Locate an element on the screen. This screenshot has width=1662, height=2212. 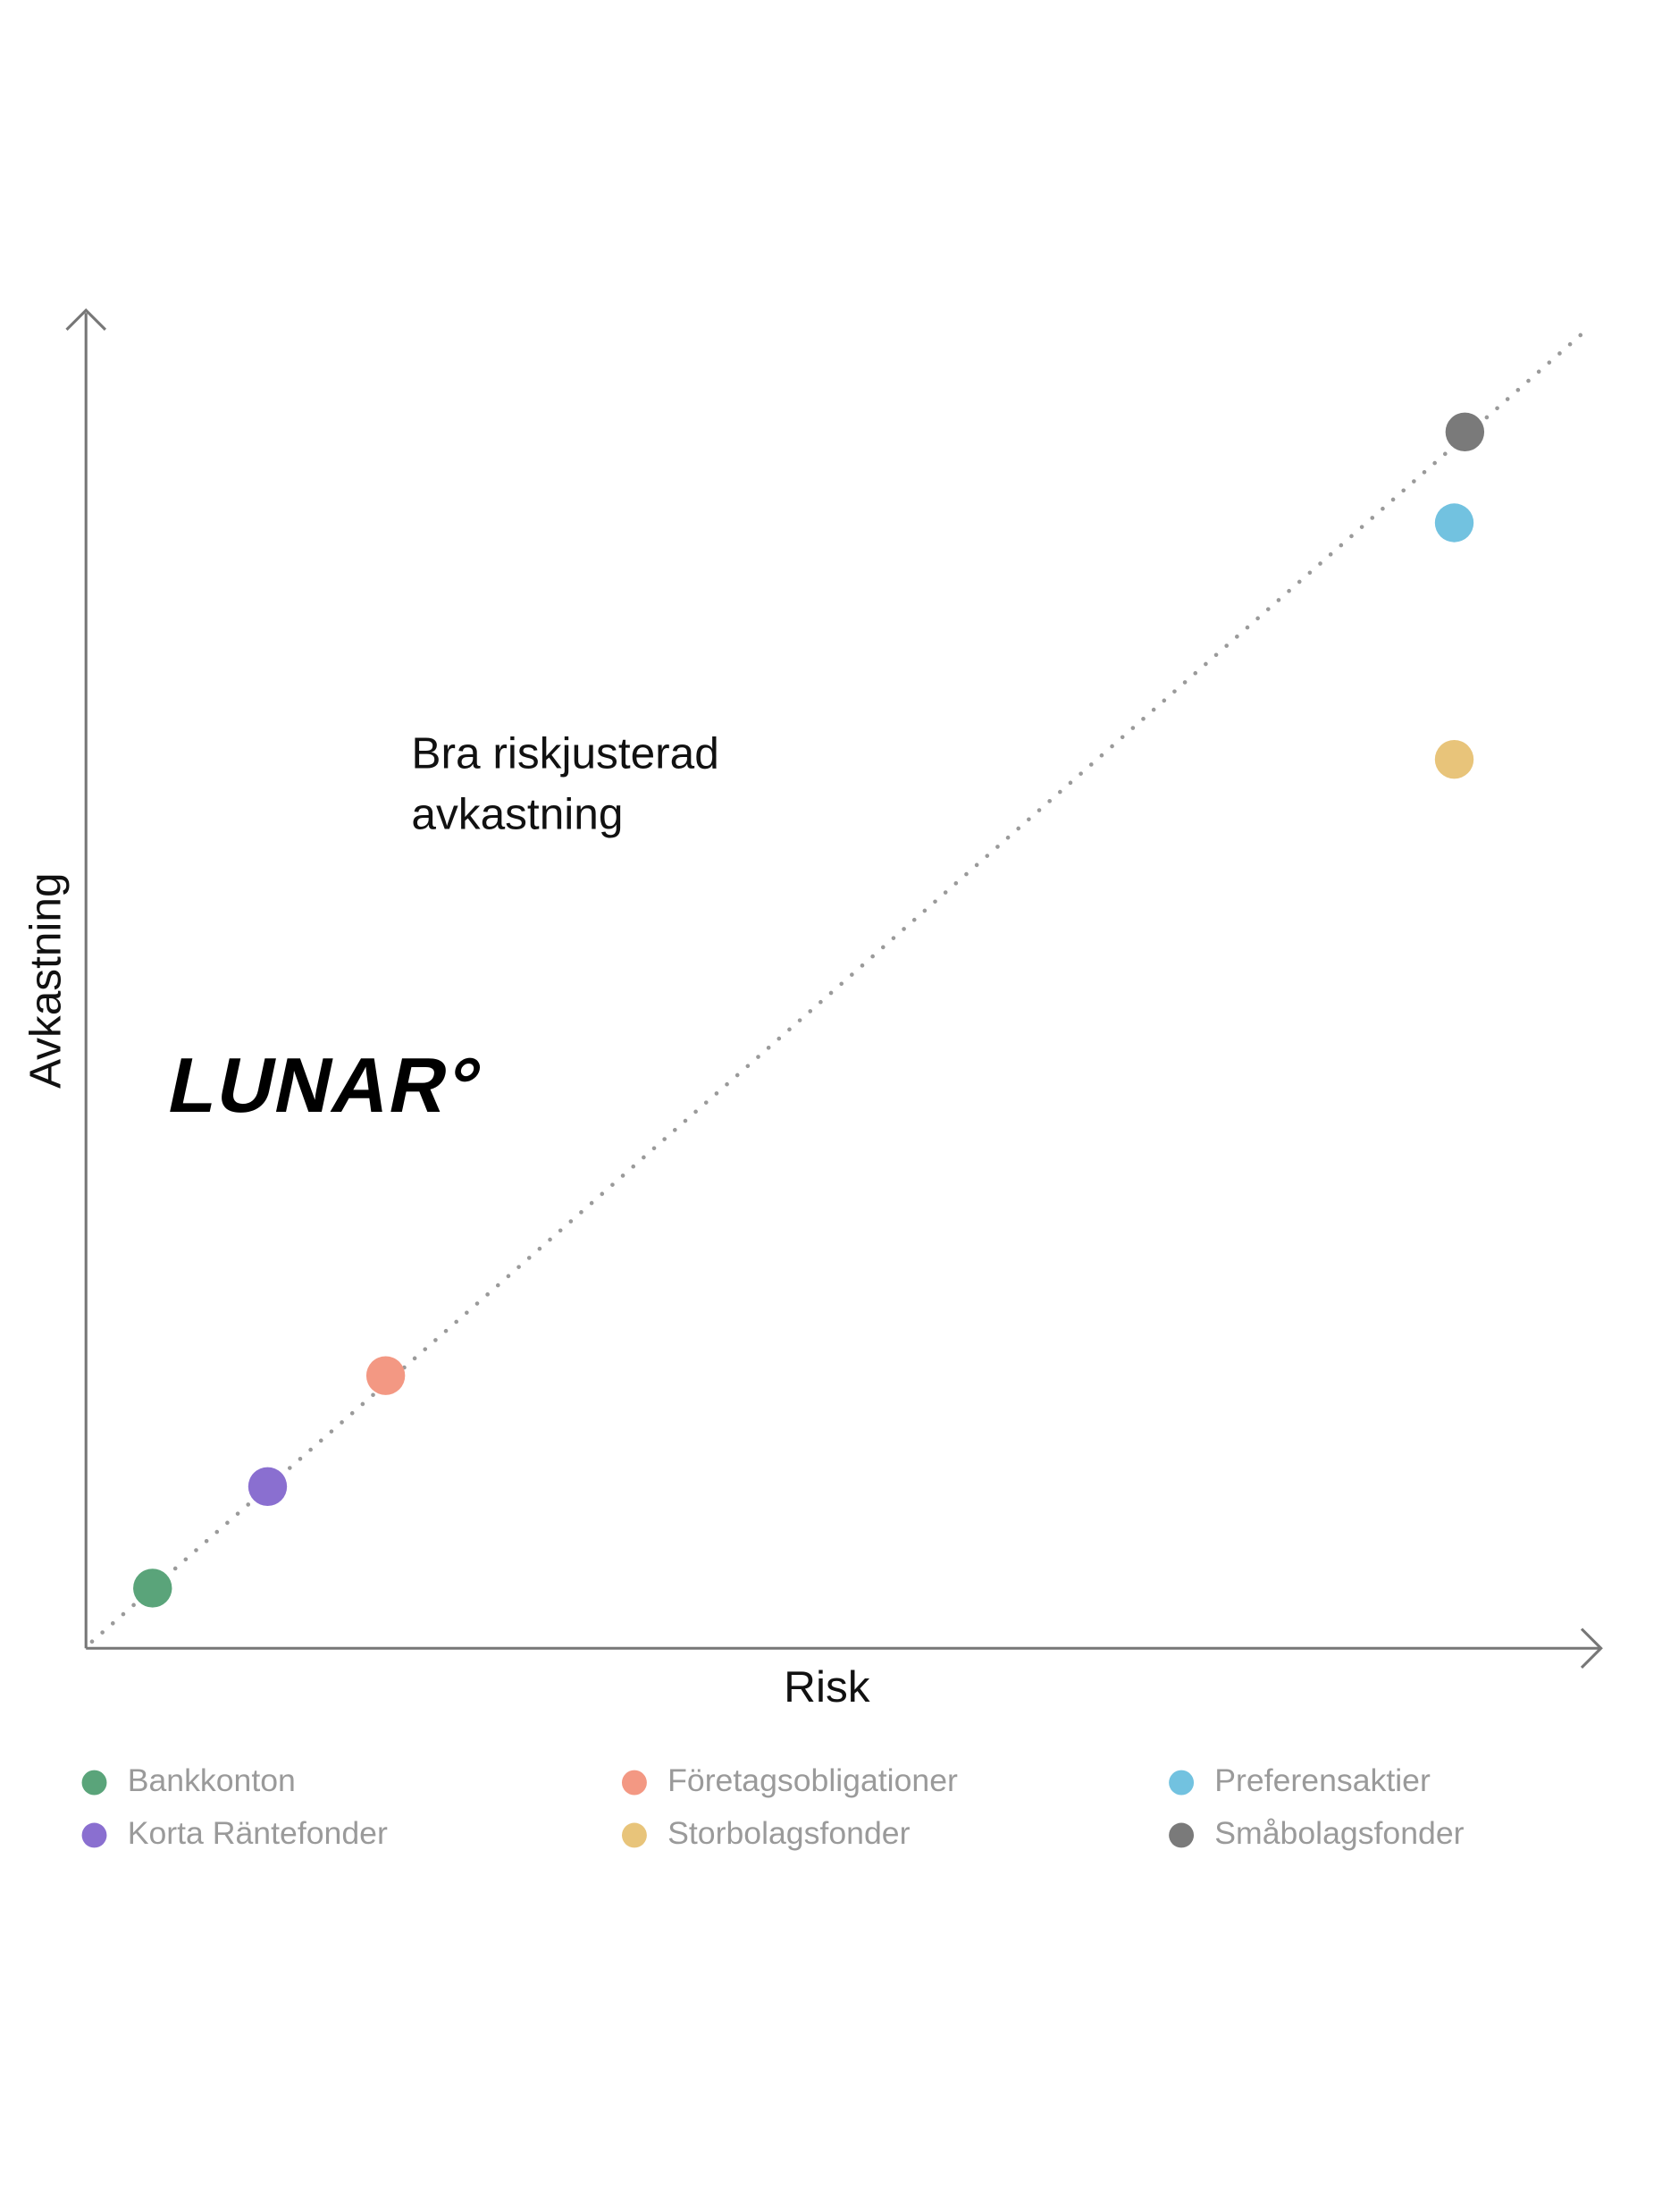
legend-label: Storbolagsfonder is located at coordinates (788, 1833).